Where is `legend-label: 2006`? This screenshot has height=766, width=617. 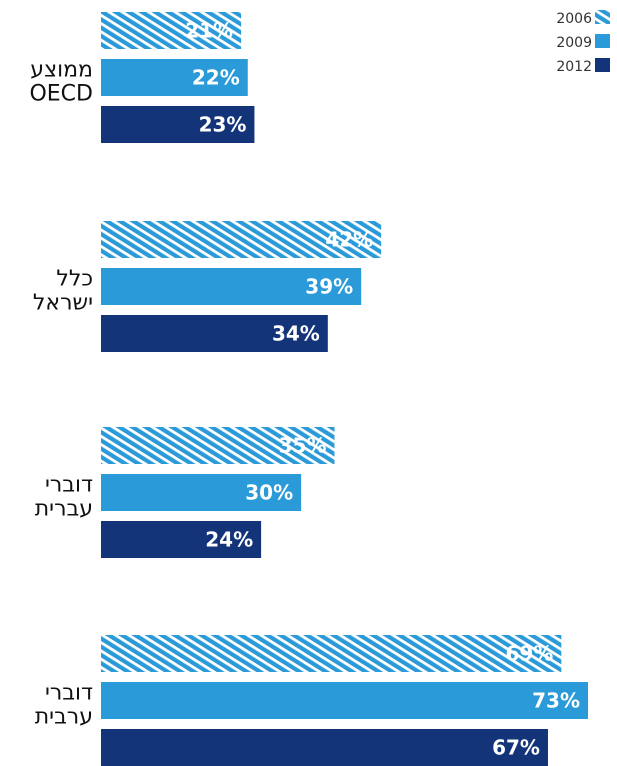
legend-label: 2006 is located at coordinates (574, 19).